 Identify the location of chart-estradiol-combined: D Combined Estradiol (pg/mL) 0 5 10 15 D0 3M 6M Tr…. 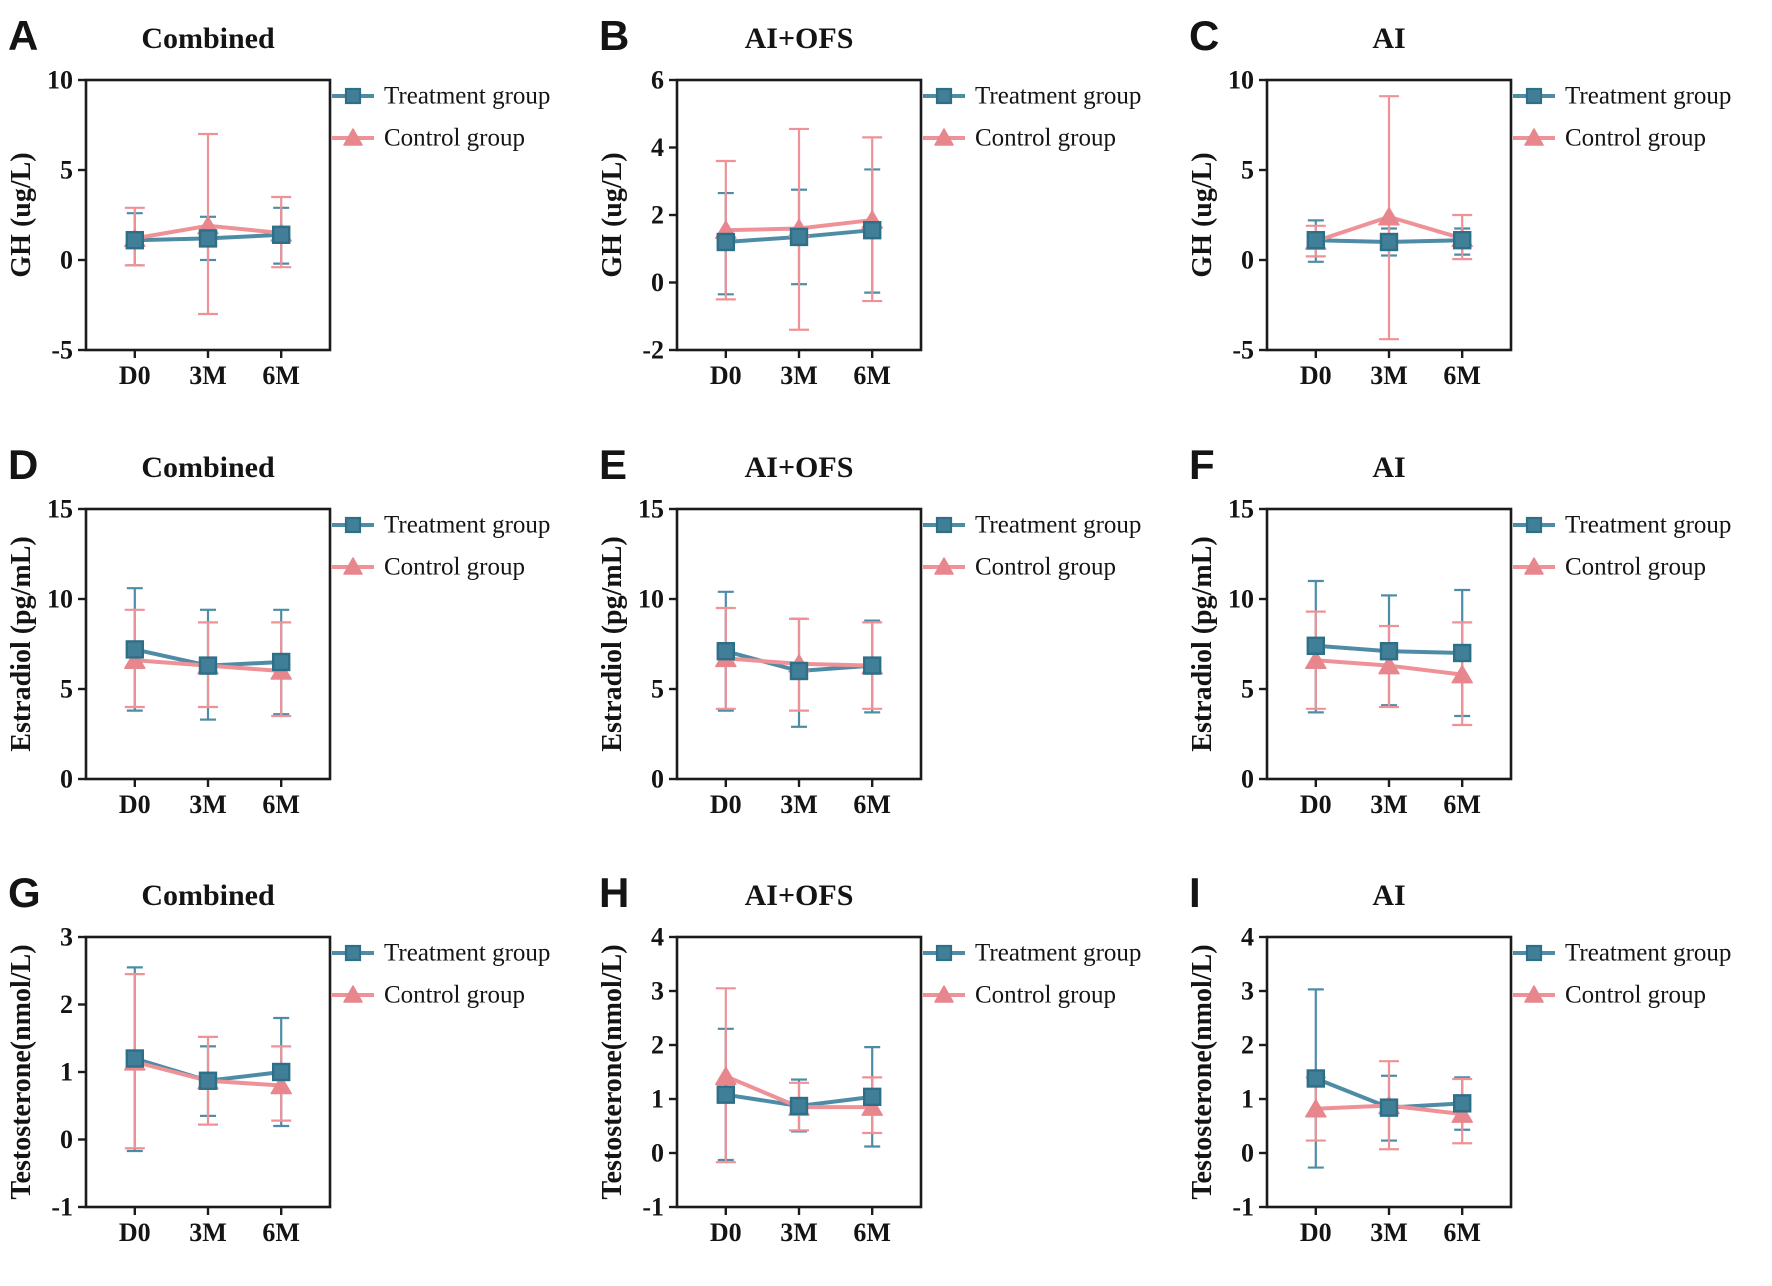
(278, 630).